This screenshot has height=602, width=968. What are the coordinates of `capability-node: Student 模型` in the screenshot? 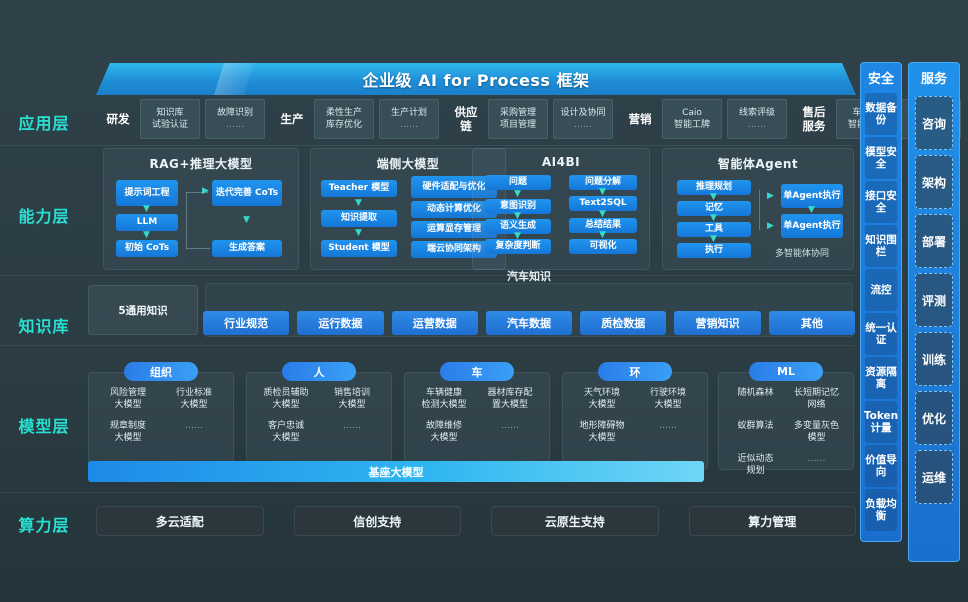 It's located at (359, 248).